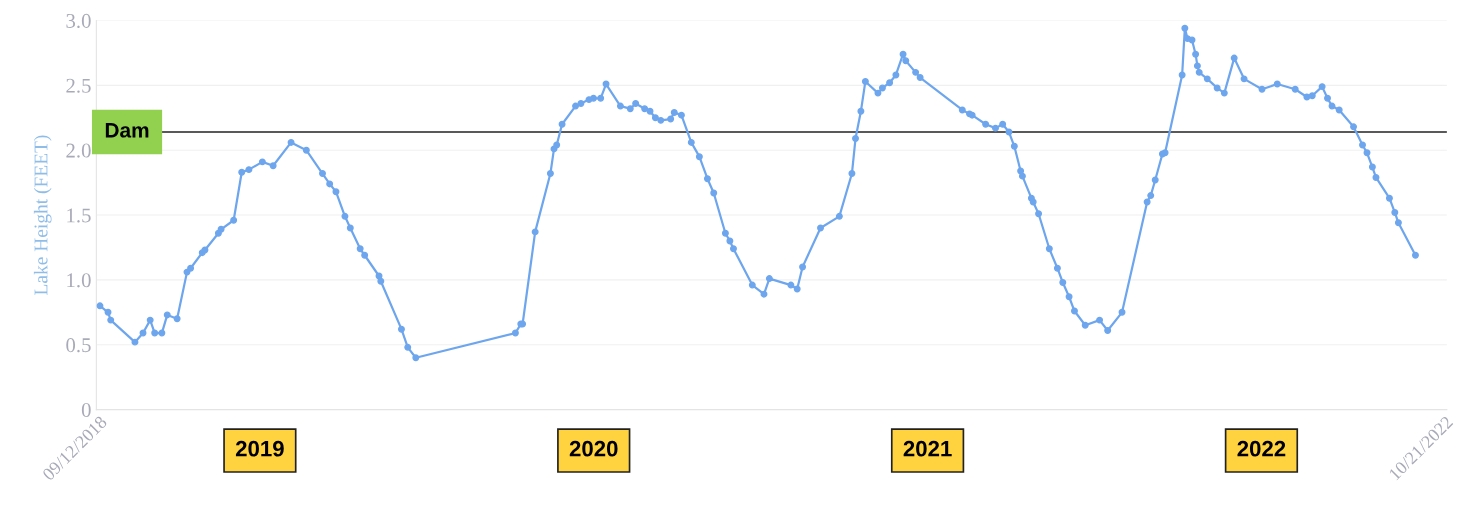  Describe the element at coordinates (78, 20) in the screenshot. I see `y-tick-label: 3.0` at that location.